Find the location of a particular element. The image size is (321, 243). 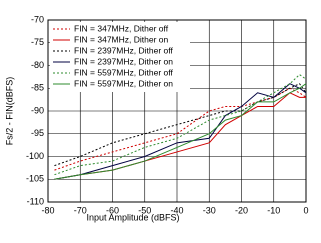

legend-label: FIN = 5597MHz, Dither off is located at coordinates (123, 72).